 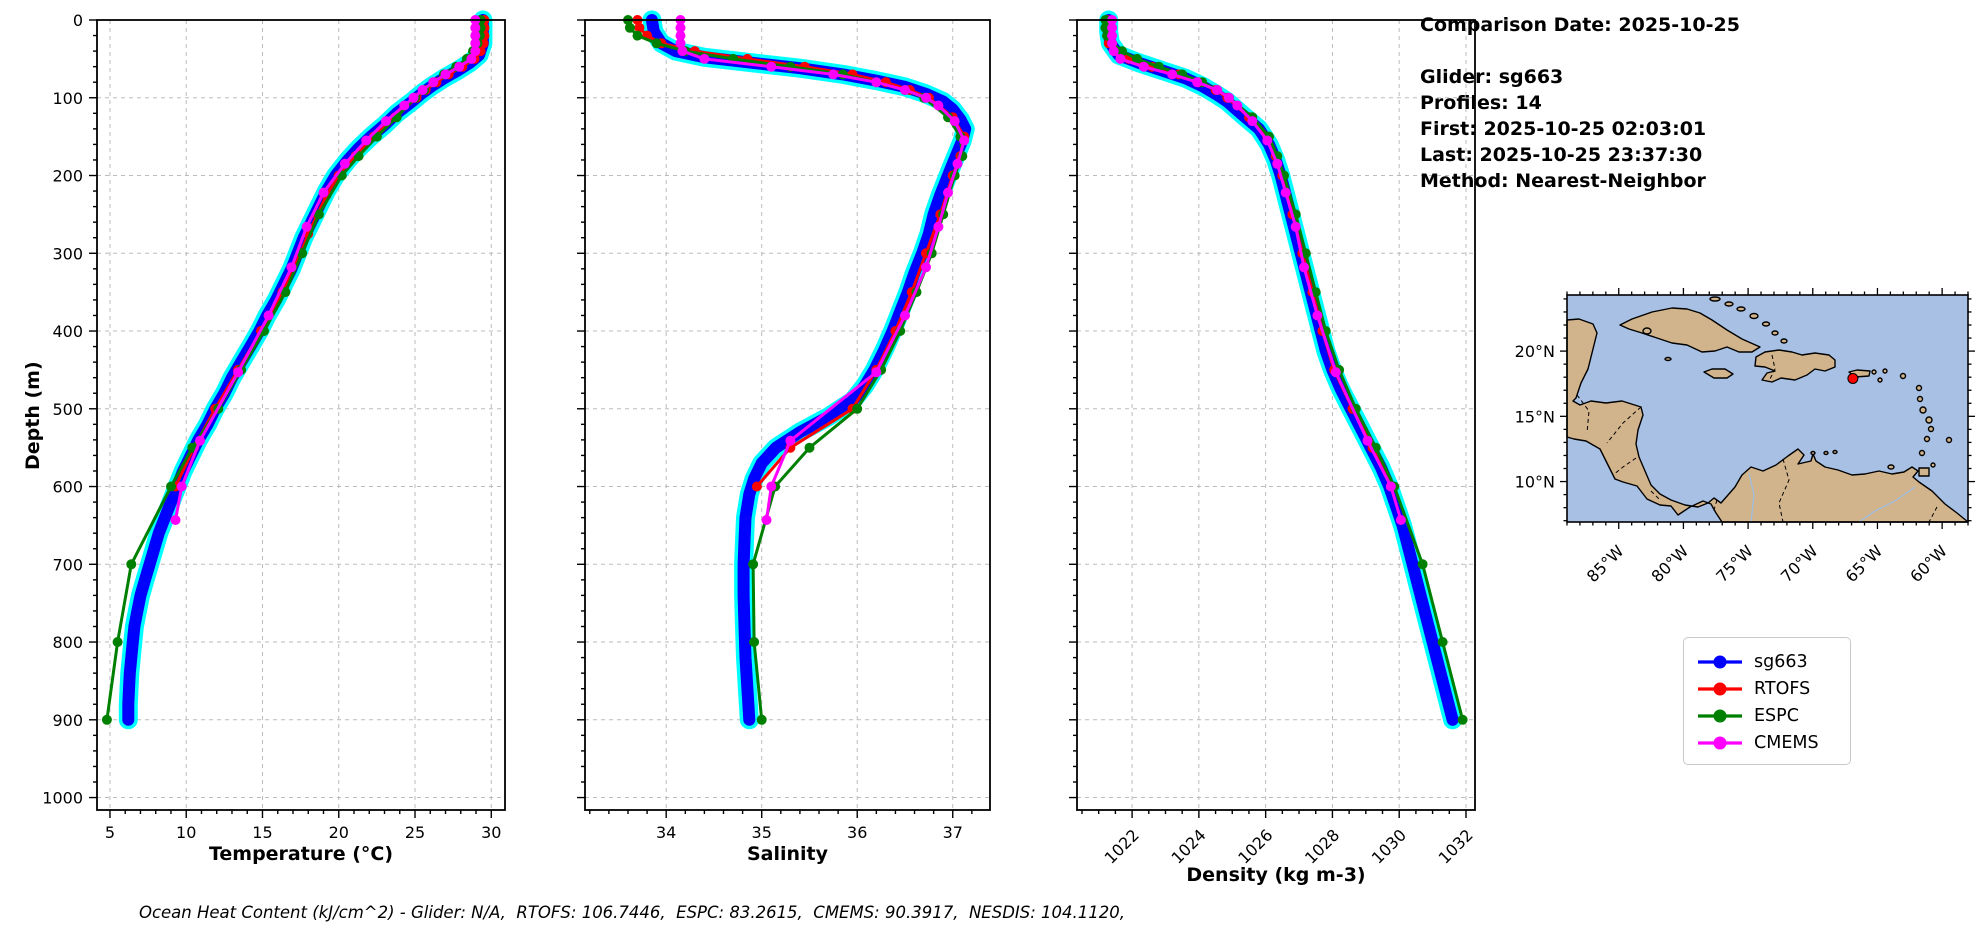 I want to click on svg-text: 10, so click(x=186, y=832).